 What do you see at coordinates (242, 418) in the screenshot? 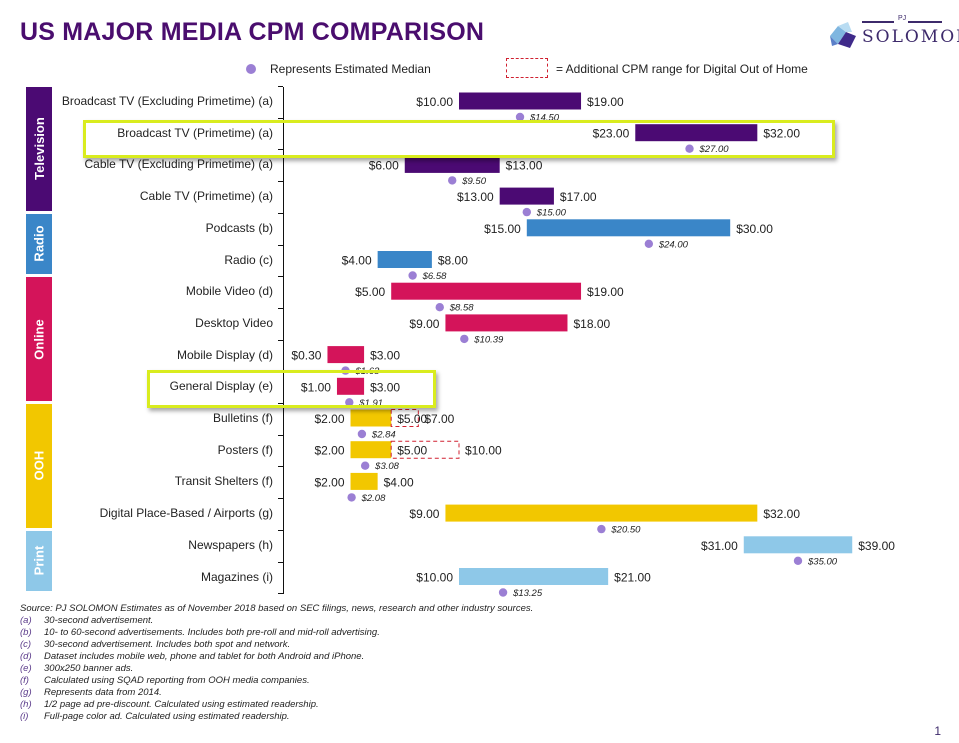
I see `row-label: Bulletins (f)` at bounding box center [242, 418].